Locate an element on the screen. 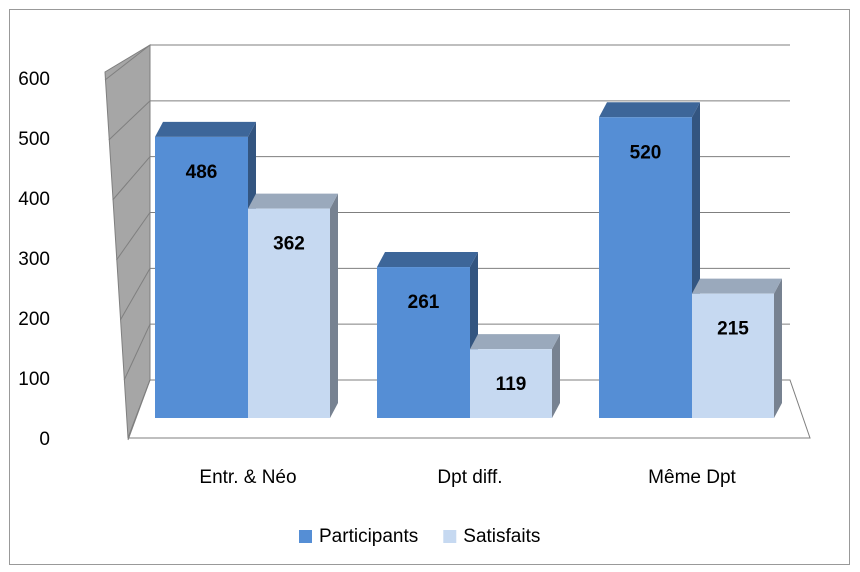  x-tick-label: Entr. & Néo is located at coordinates (247, 477).